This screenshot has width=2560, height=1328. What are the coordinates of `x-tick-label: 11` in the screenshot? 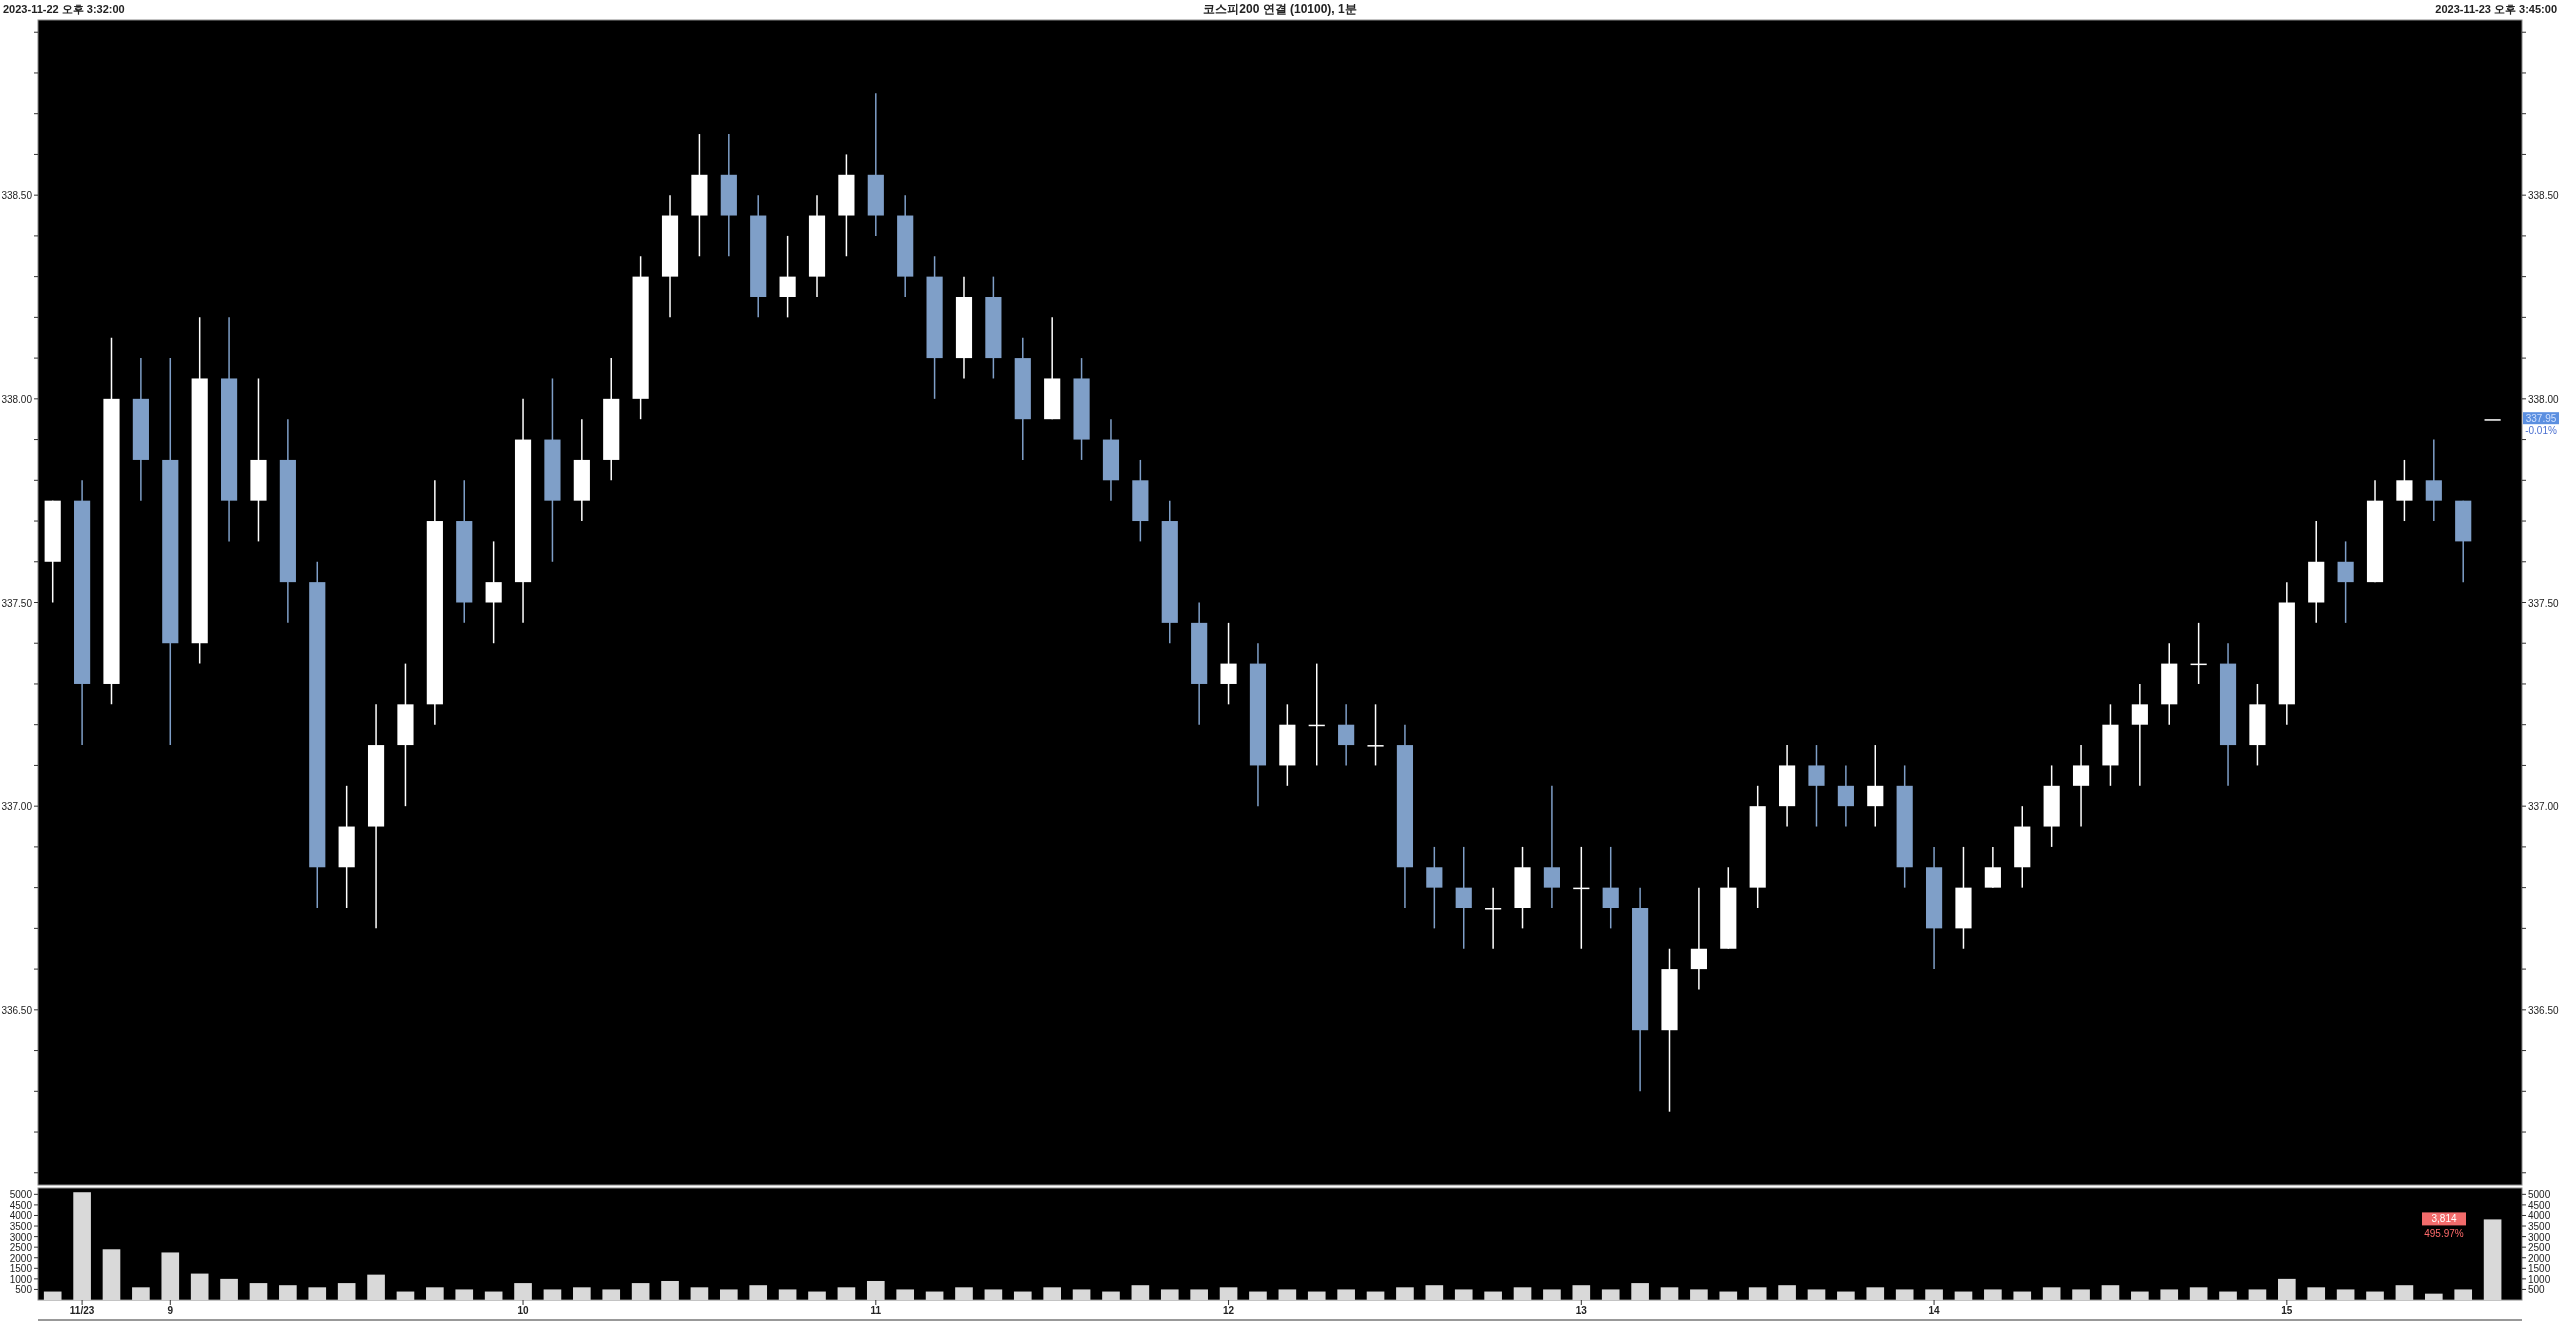 It's located at (876, 1310).